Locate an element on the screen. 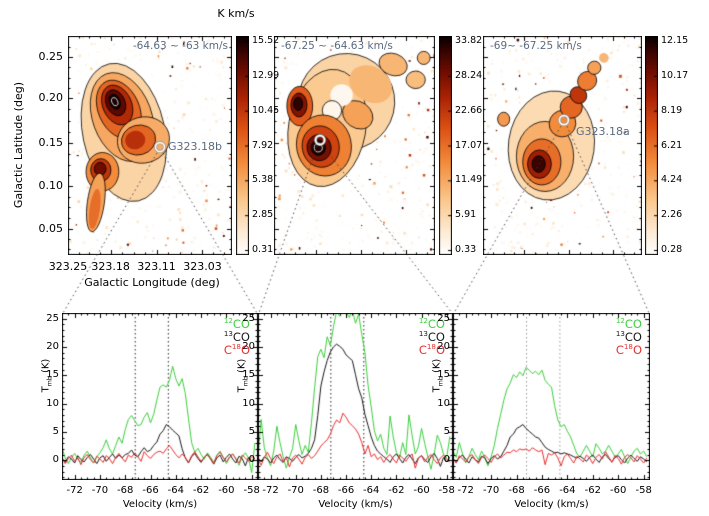 This screenshot has width=709, height=516. colorbar-tick-label: 12.15 is located at coordinates (675, 40).